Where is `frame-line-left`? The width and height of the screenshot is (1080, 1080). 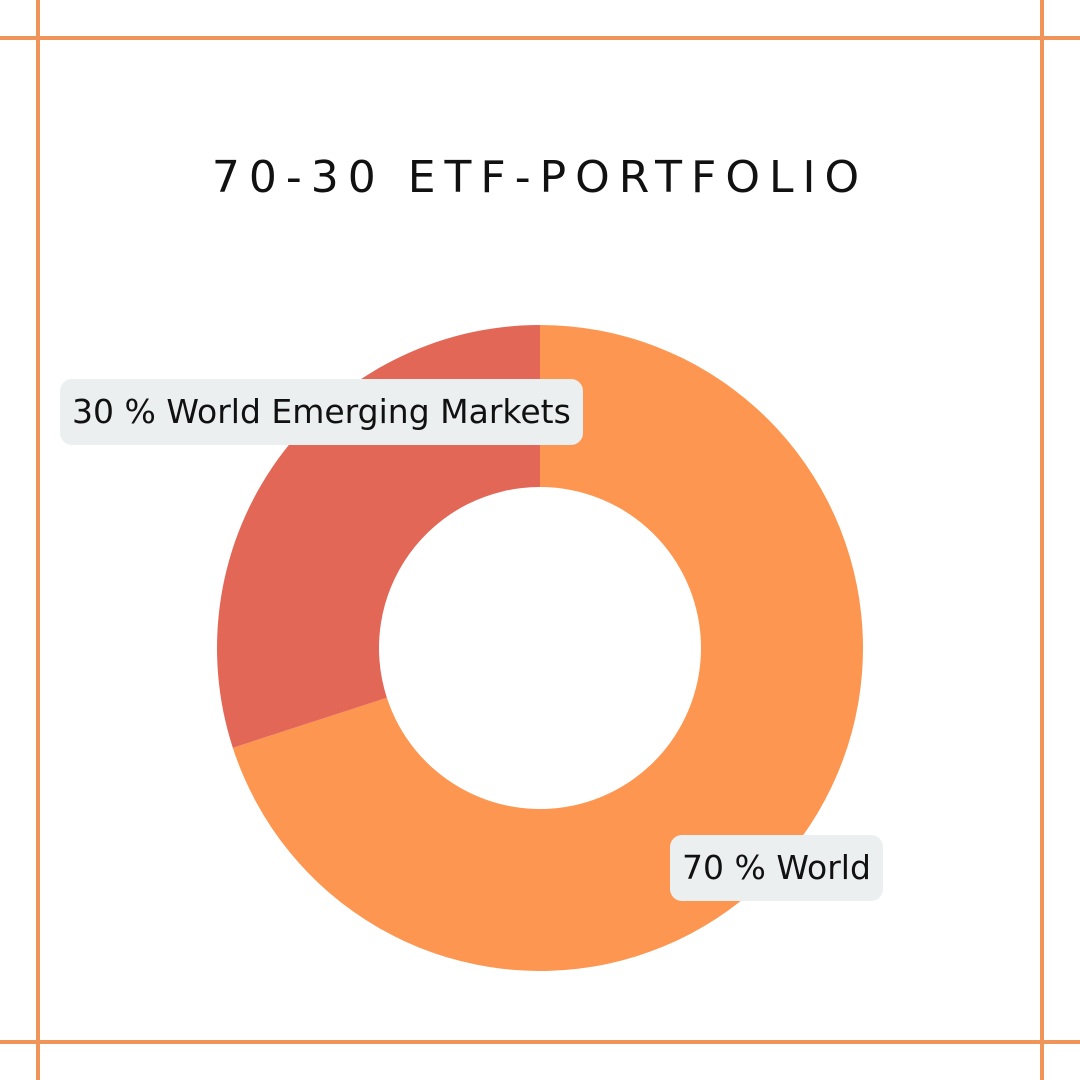 frame-line-left is located at coordinates (38, 540).